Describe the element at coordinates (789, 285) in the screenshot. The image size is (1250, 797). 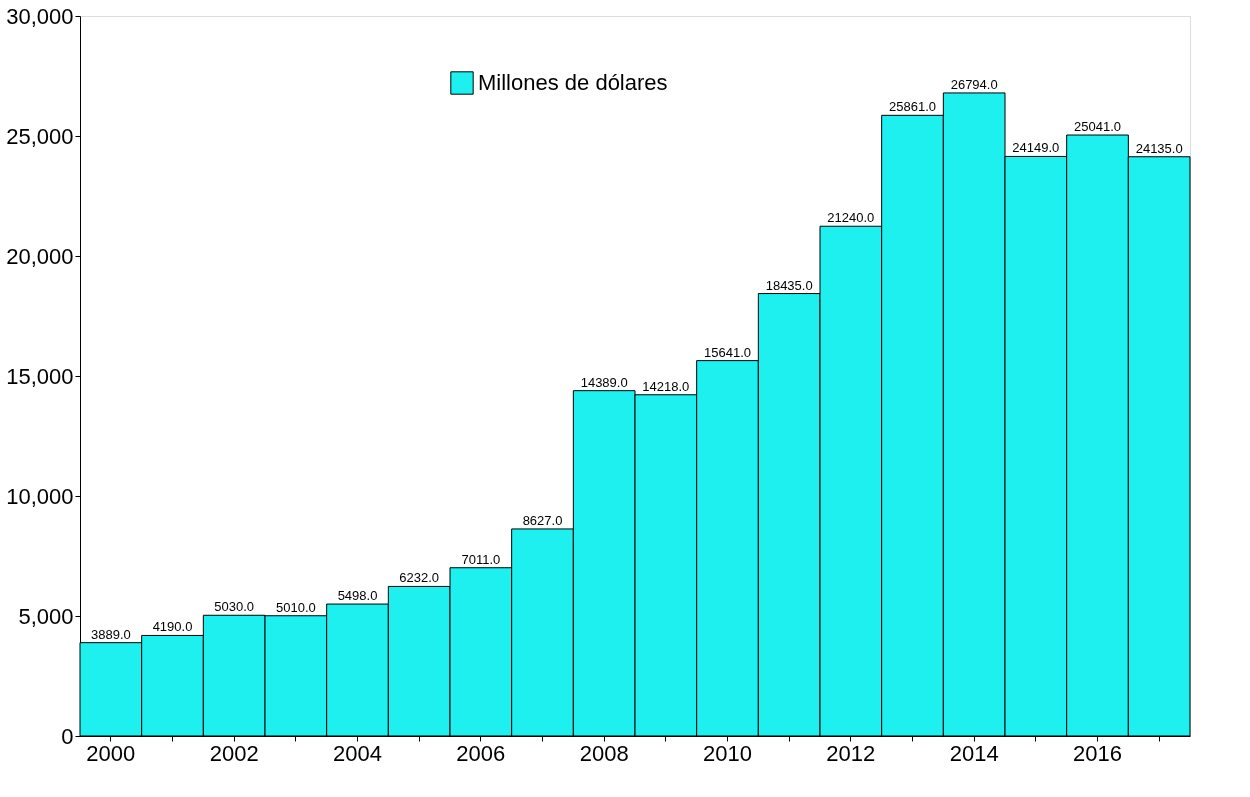
I see `data-label: 18435.0` at that location.